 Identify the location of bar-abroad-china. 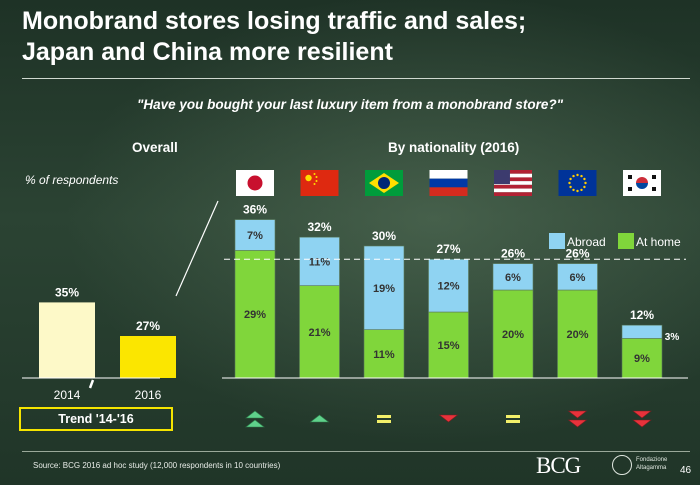
(319, 261).